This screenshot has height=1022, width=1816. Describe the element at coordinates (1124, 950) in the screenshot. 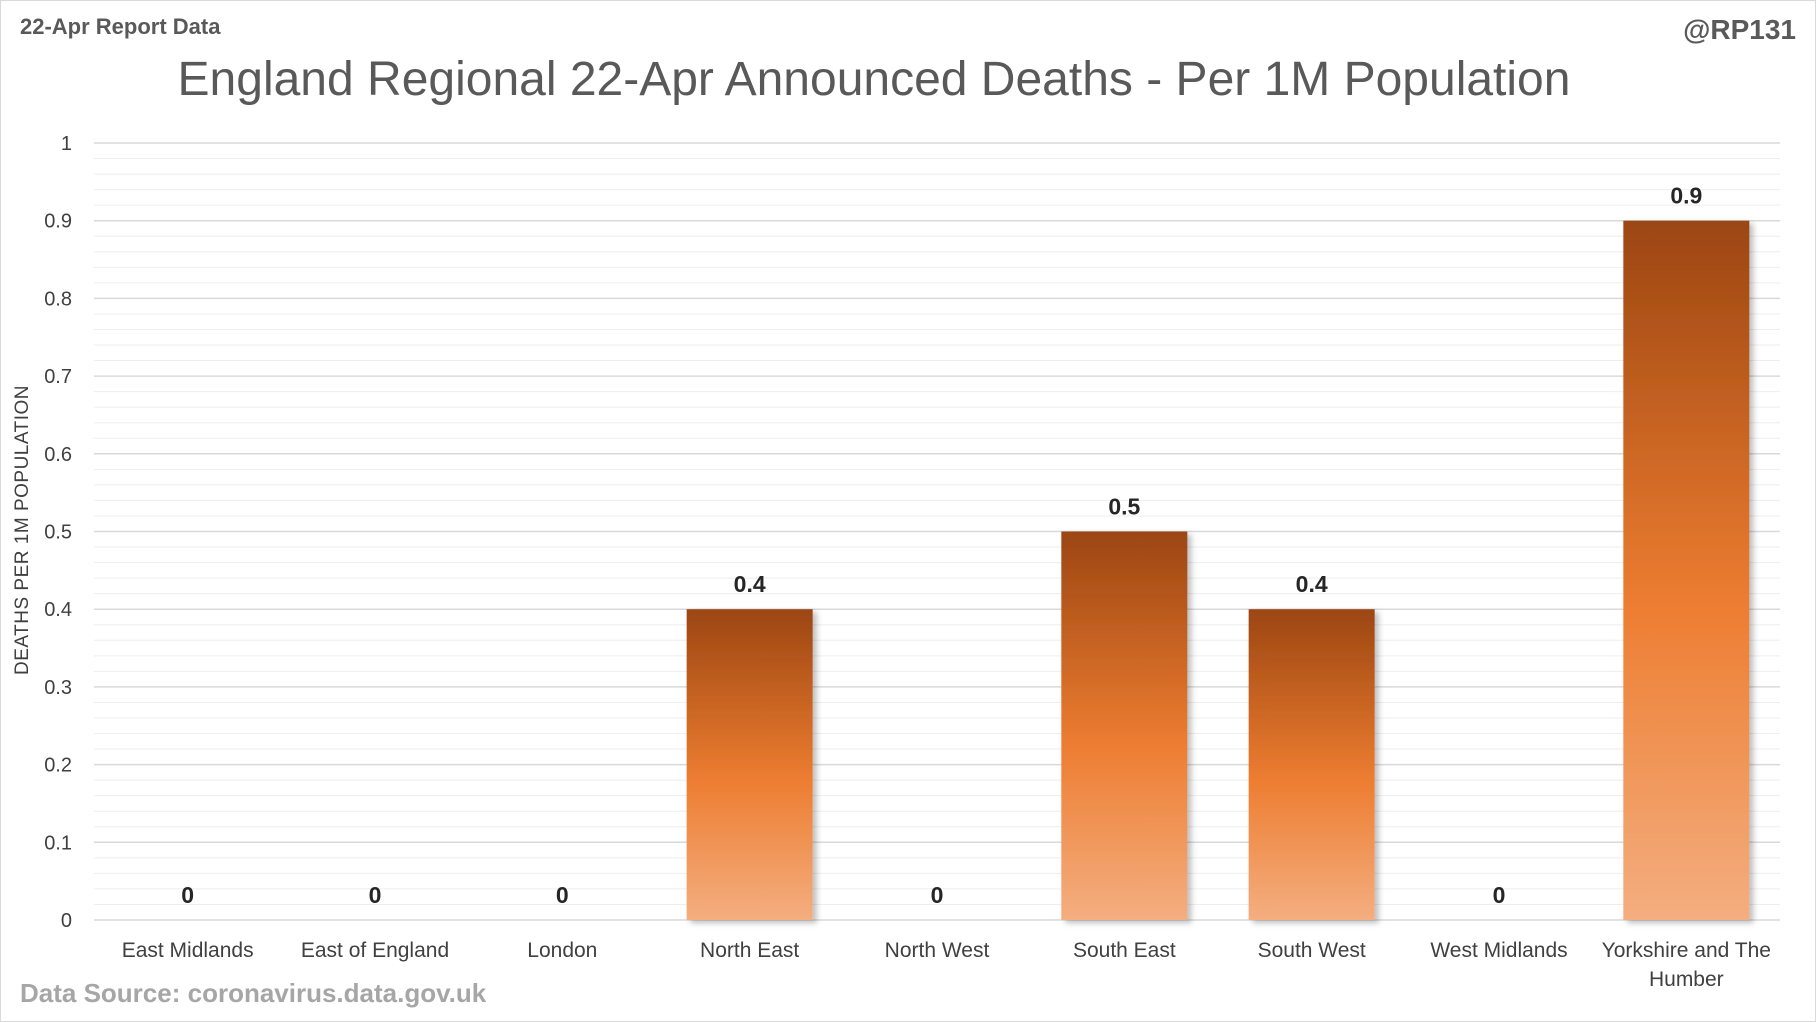

I see `x-tick-label: South East` at that location.